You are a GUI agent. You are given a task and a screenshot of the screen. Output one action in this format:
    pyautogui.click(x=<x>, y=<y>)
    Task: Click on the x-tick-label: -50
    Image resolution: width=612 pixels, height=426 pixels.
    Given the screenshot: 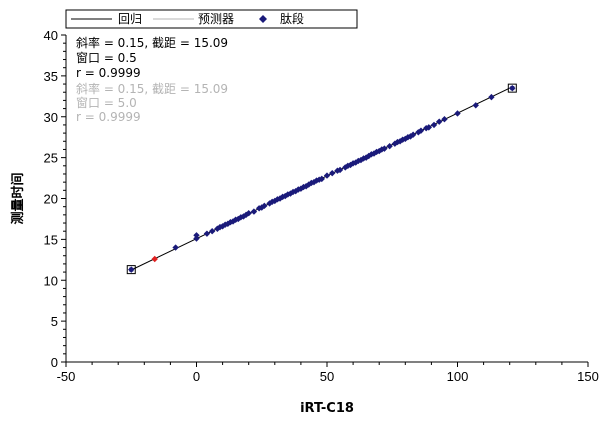 What is the action you would take?
    pyautogui.click(x=66, y=376)
    